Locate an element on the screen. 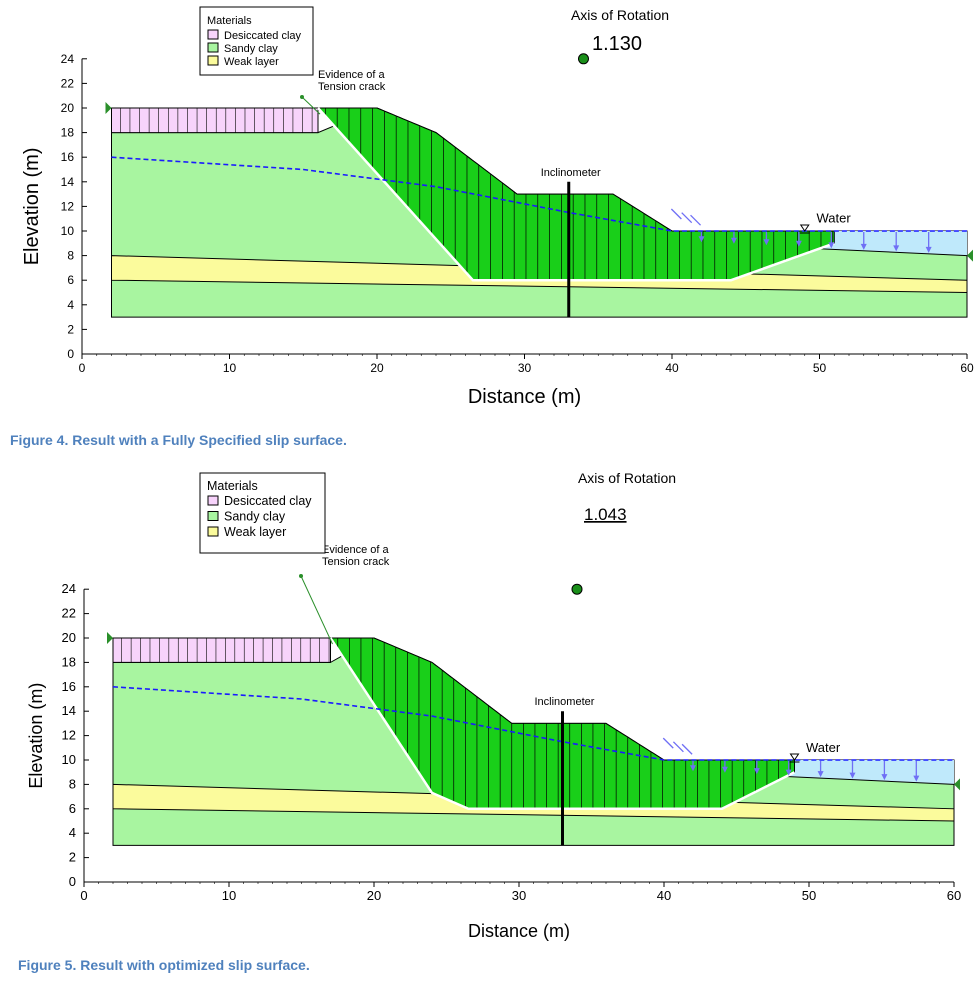 The width and height of the screenshot is (980, 985). y-tick-label: 18 is located at coordinates (69, 661).